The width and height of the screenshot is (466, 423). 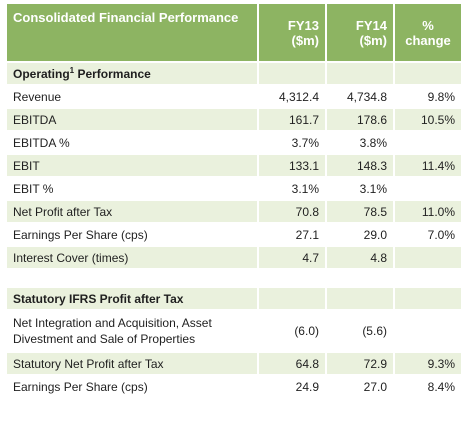 I want to click on cell-text: Consolidated Financial Performance, so click(x=126, y=17).